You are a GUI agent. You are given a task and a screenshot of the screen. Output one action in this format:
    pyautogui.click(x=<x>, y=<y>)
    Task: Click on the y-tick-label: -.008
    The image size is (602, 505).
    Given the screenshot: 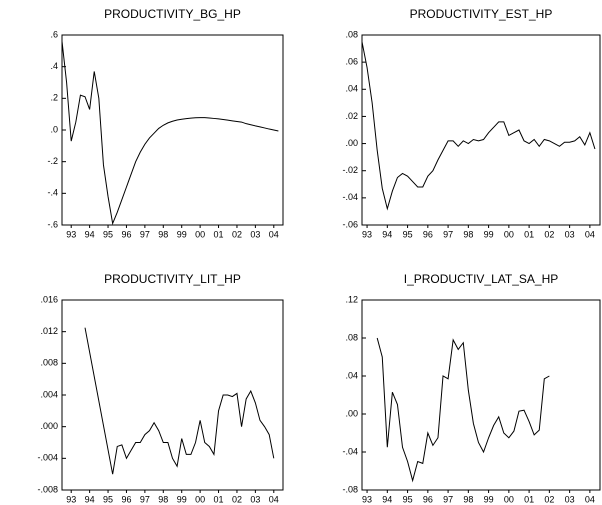 What is the action you would take?
    pyautogui.click(x=47, y=489)
    